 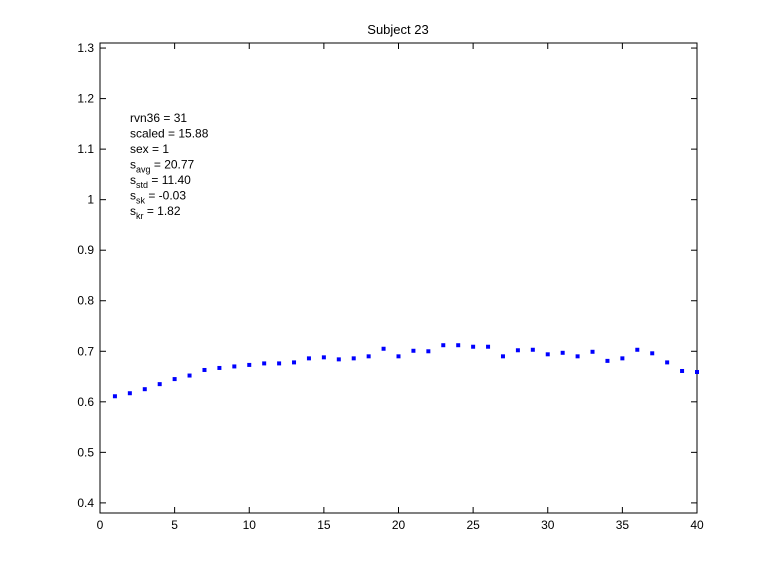 What do you see at coordinates (85, 301) in the screenshot?
I see `y-tick-label: 0.8` at bounding box center [85, 301].